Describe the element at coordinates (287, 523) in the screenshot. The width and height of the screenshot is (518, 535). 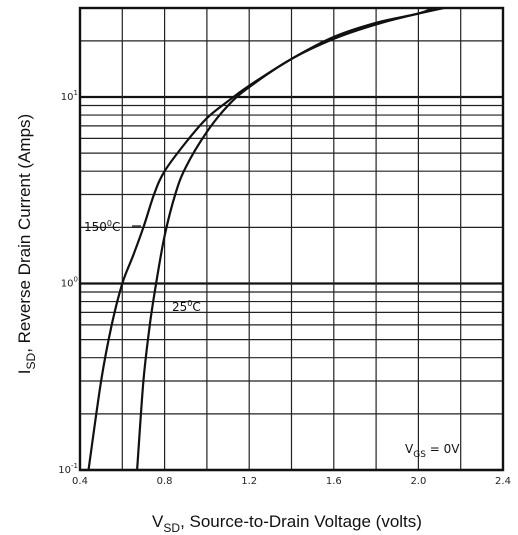
I see `x-axis-title: VSD, Source-to-Drain Voltage (volts)` at that location.